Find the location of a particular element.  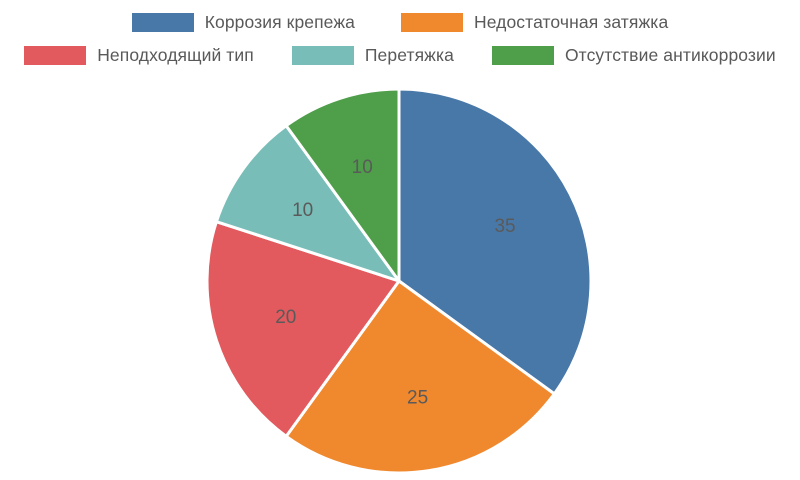

pie-slice-value-label: 35 is located at coordinates (504, 226).